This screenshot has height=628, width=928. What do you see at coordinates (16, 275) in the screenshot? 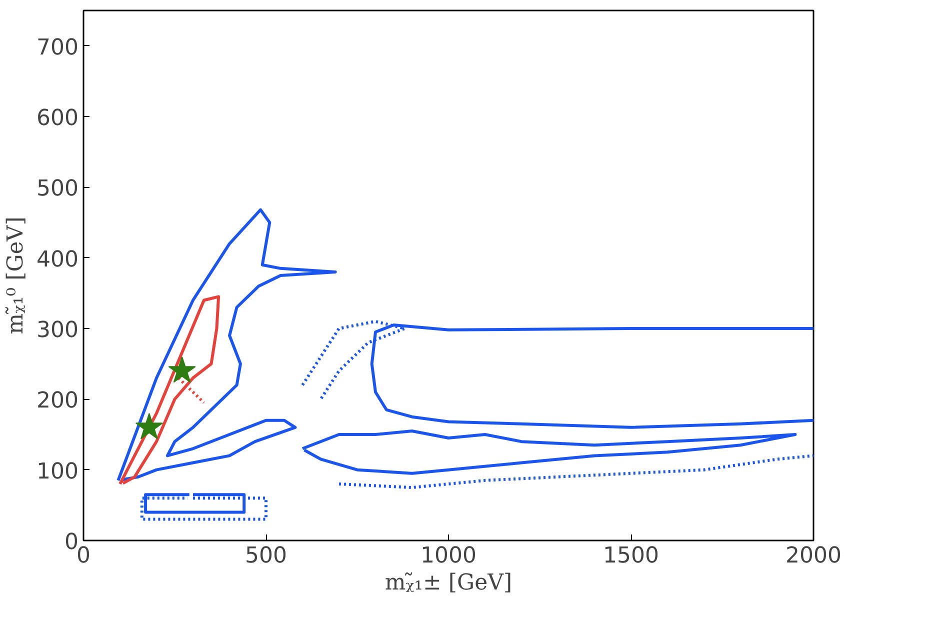
I see `y-axis-title: mᵪ̃₁⁰ [GeV]` at bounding box center [16, 275].